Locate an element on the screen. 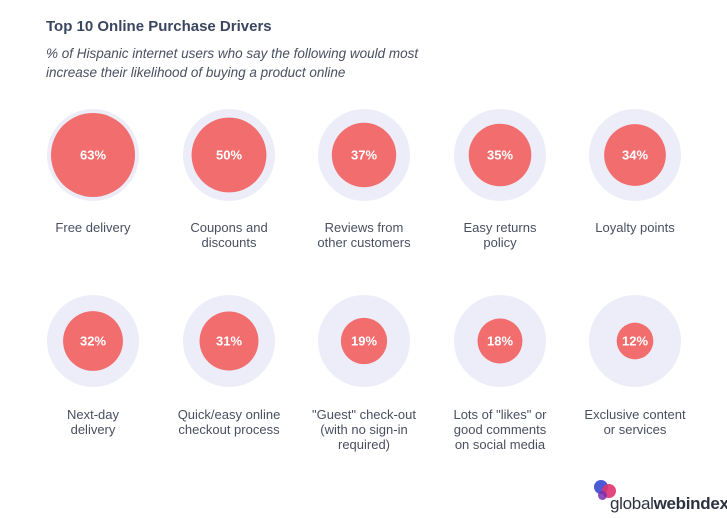 The height and width of the screenshot is (518, 727). category-label: Next-day delivery is located at coordinates (93, 422).